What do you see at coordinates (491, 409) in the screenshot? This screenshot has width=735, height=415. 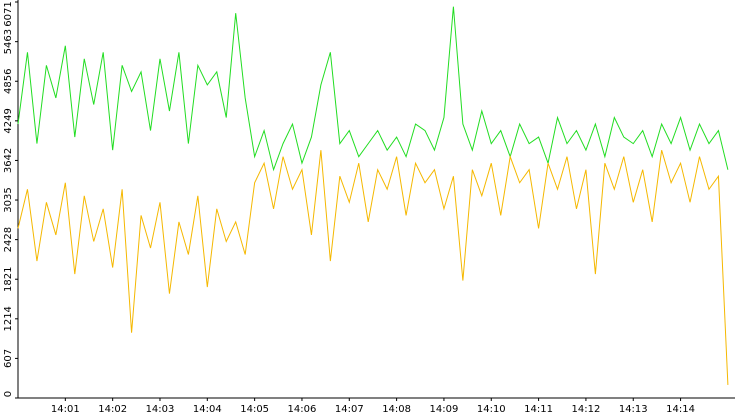 I see `x-tick-label: 14:10` at bounding box center [491, 409].